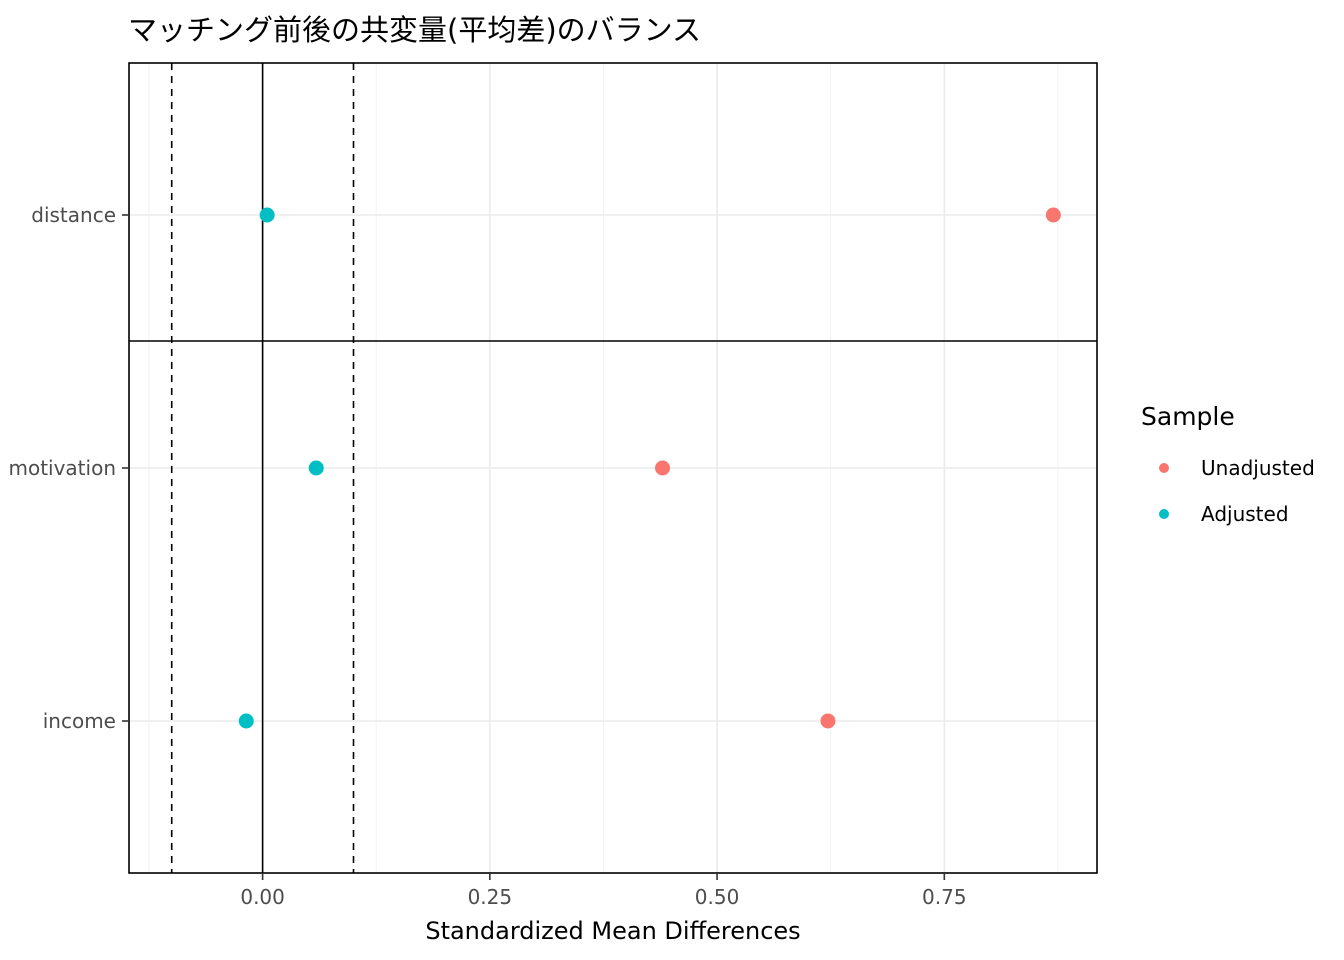 The image size is (1344, 960). Describe the element at coordinates (1245, 514) in the screenshot. I see `legend-label-adjusted: Adjusted` at that location.